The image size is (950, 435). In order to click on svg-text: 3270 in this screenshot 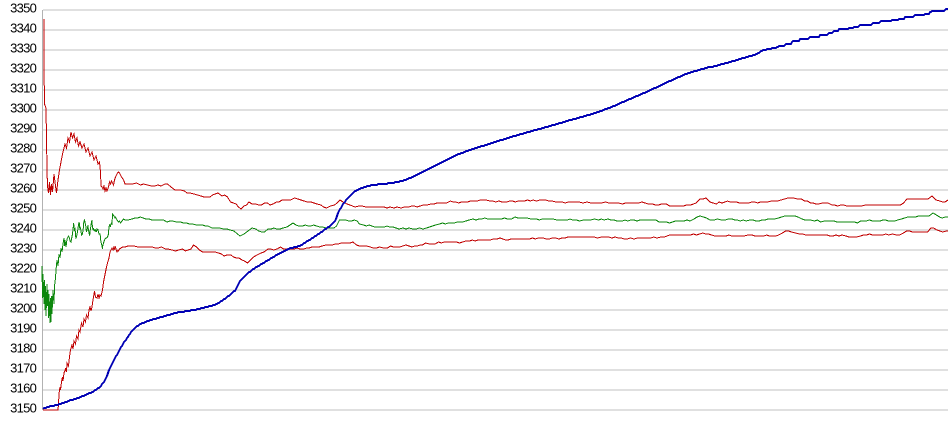, I will do `click(23, 168)`.